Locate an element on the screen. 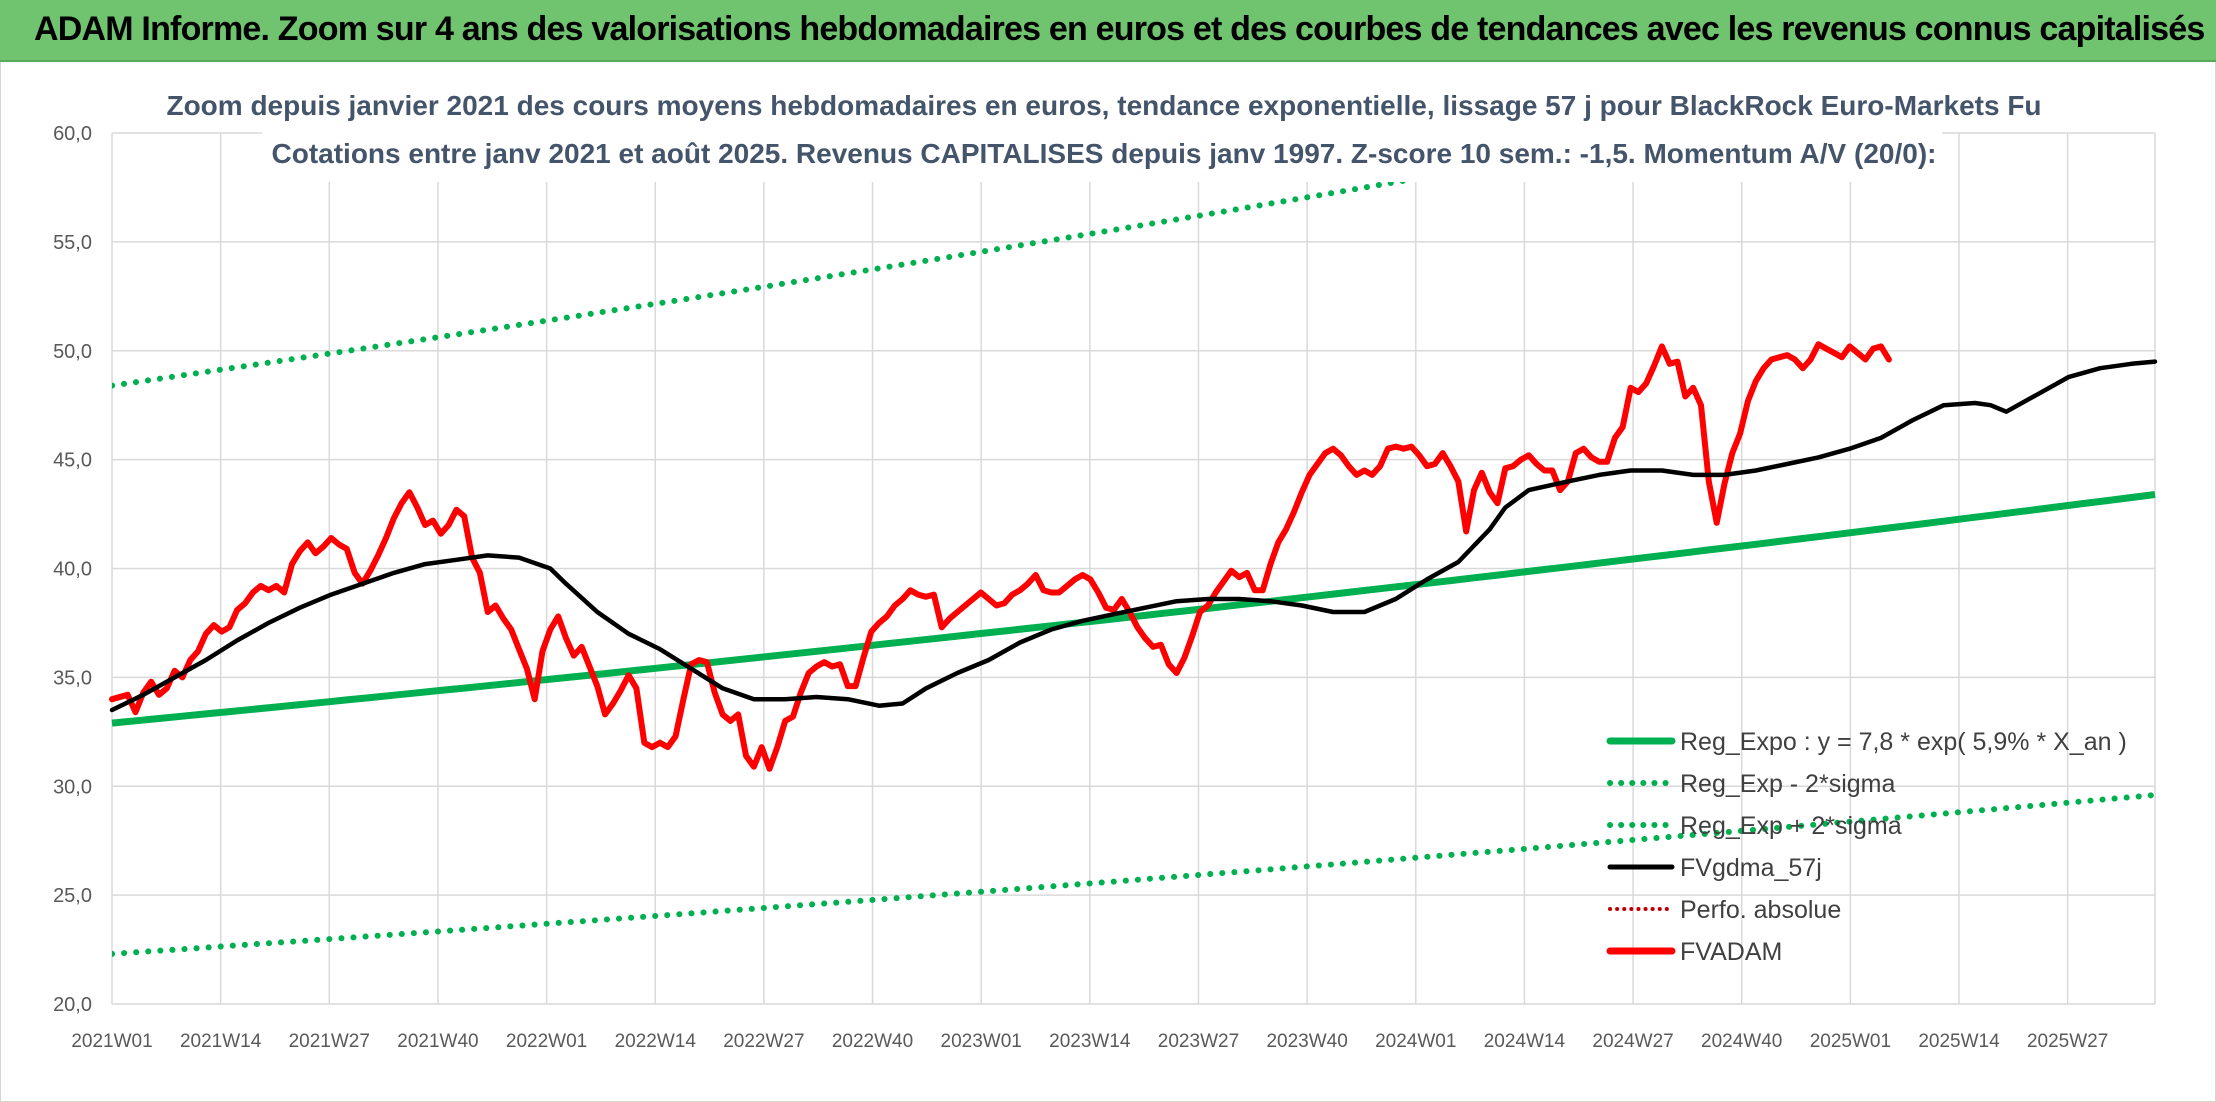  x-tick-label: 2021W01 is located at coordinates (111, 1041).